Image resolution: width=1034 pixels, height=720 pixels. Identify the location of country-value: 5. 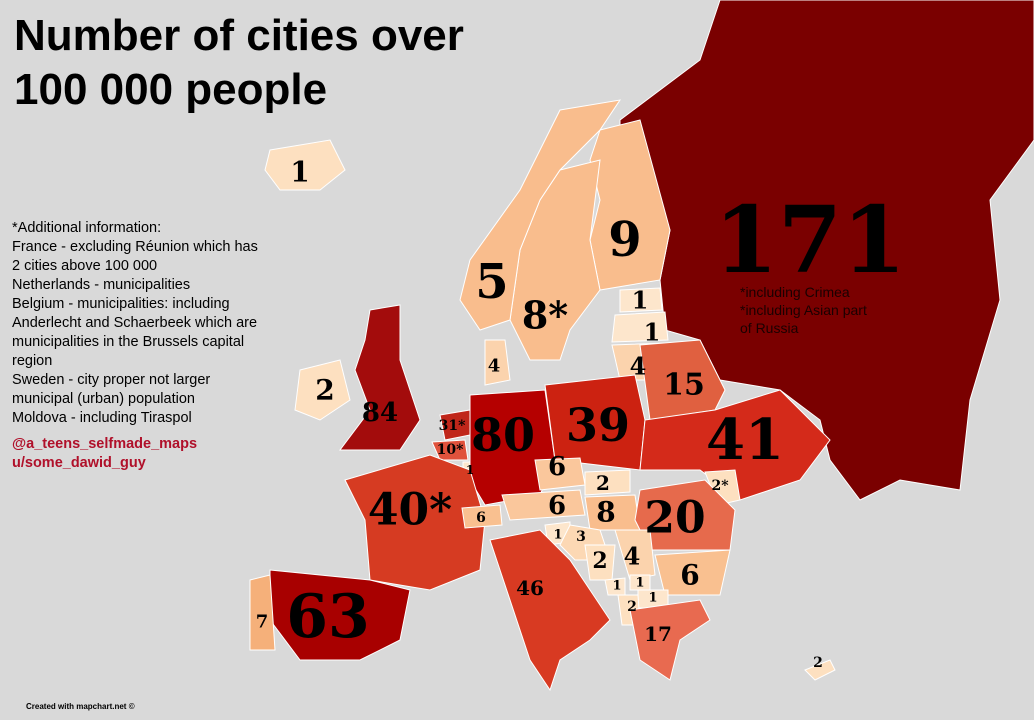
(491, 282).